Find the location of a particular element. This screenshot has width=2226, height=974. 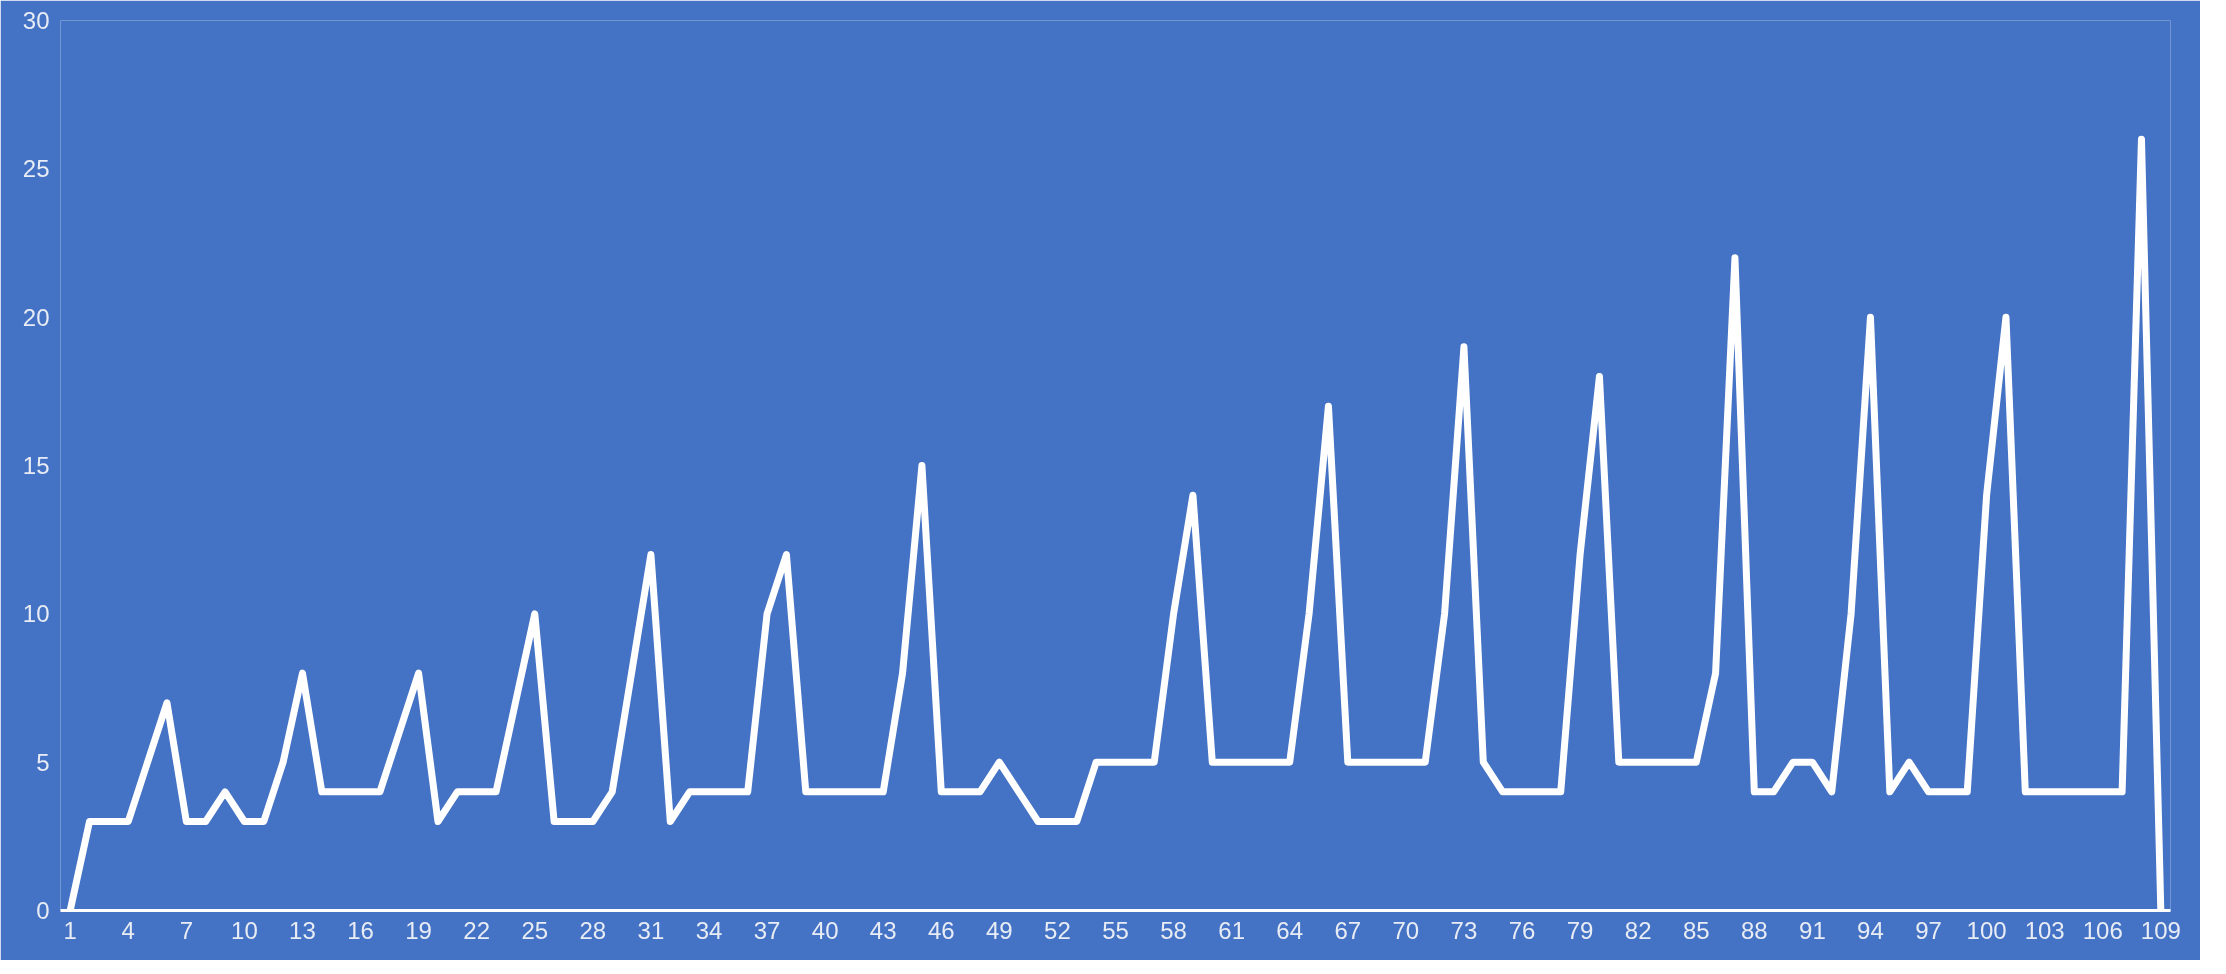

x-tick-label: 22 is located at coordinates (477, 930).